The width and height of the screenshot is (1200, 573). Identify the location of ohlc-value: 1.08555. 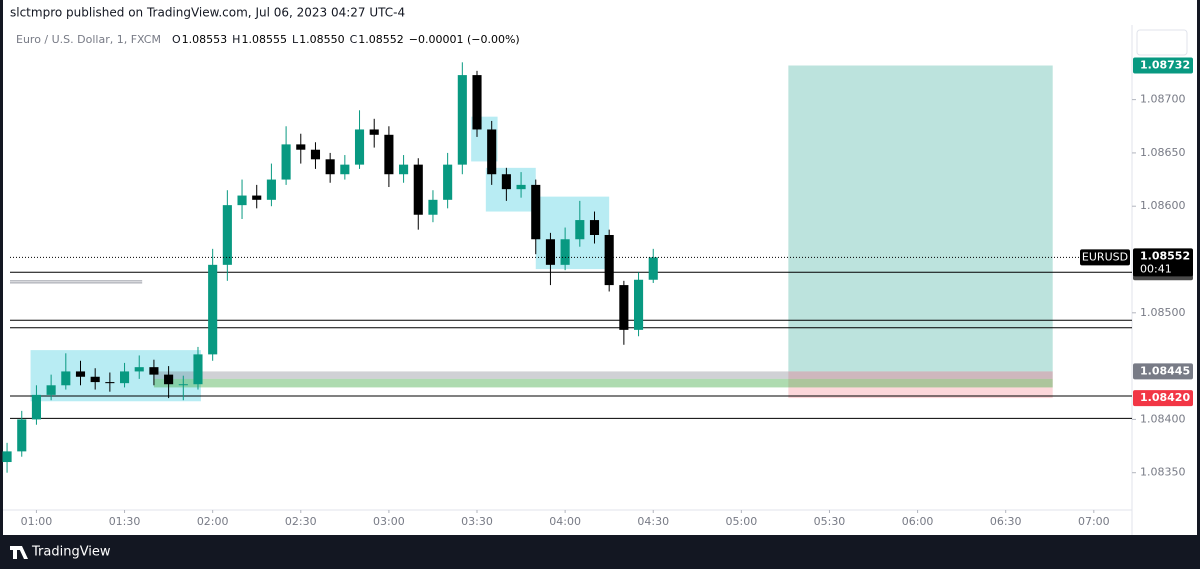
(264, 39).